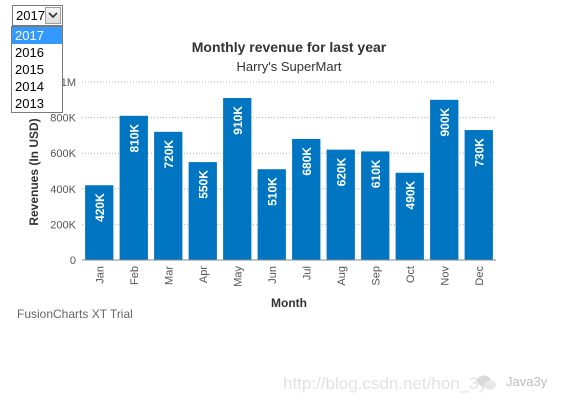 This screenshot has height=406, width=571. Describe the element at coordinates (63, 154) in the screenshot. I see `y-tick-label: 600K` at that location.